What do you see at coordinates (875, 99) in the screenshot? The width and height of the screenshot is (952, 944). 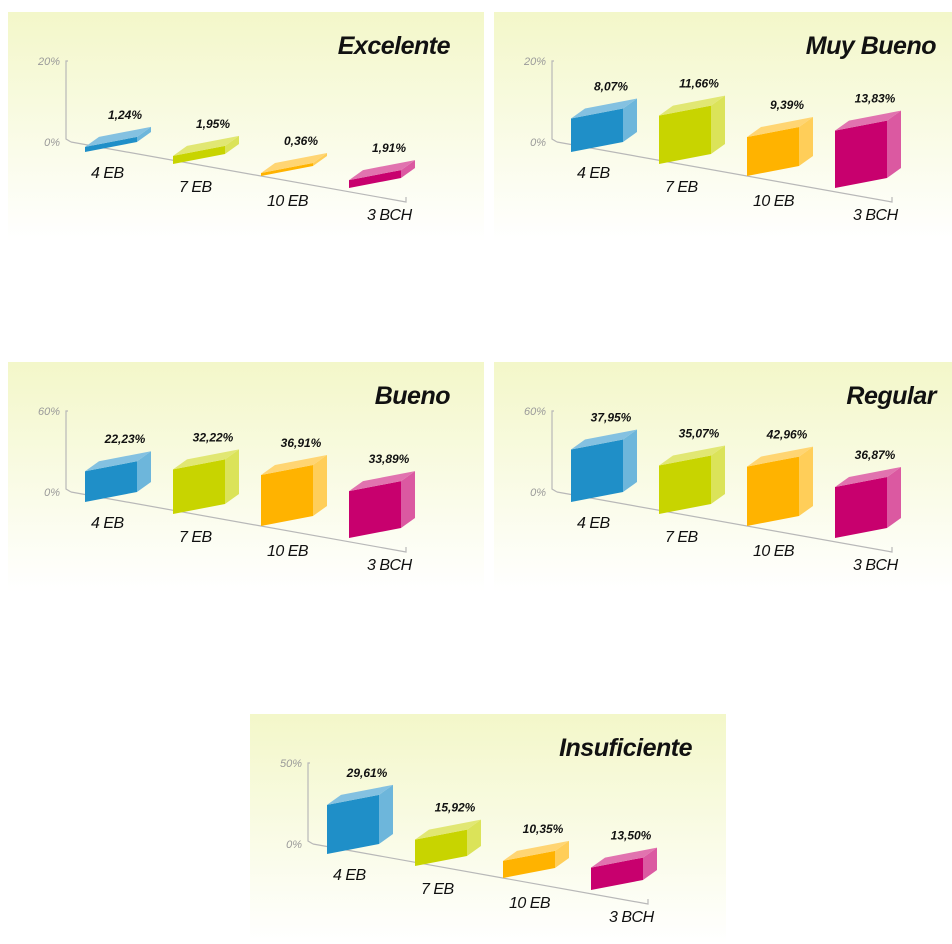 I see `data-label: 13,83%` at bounding box center [875, 99].